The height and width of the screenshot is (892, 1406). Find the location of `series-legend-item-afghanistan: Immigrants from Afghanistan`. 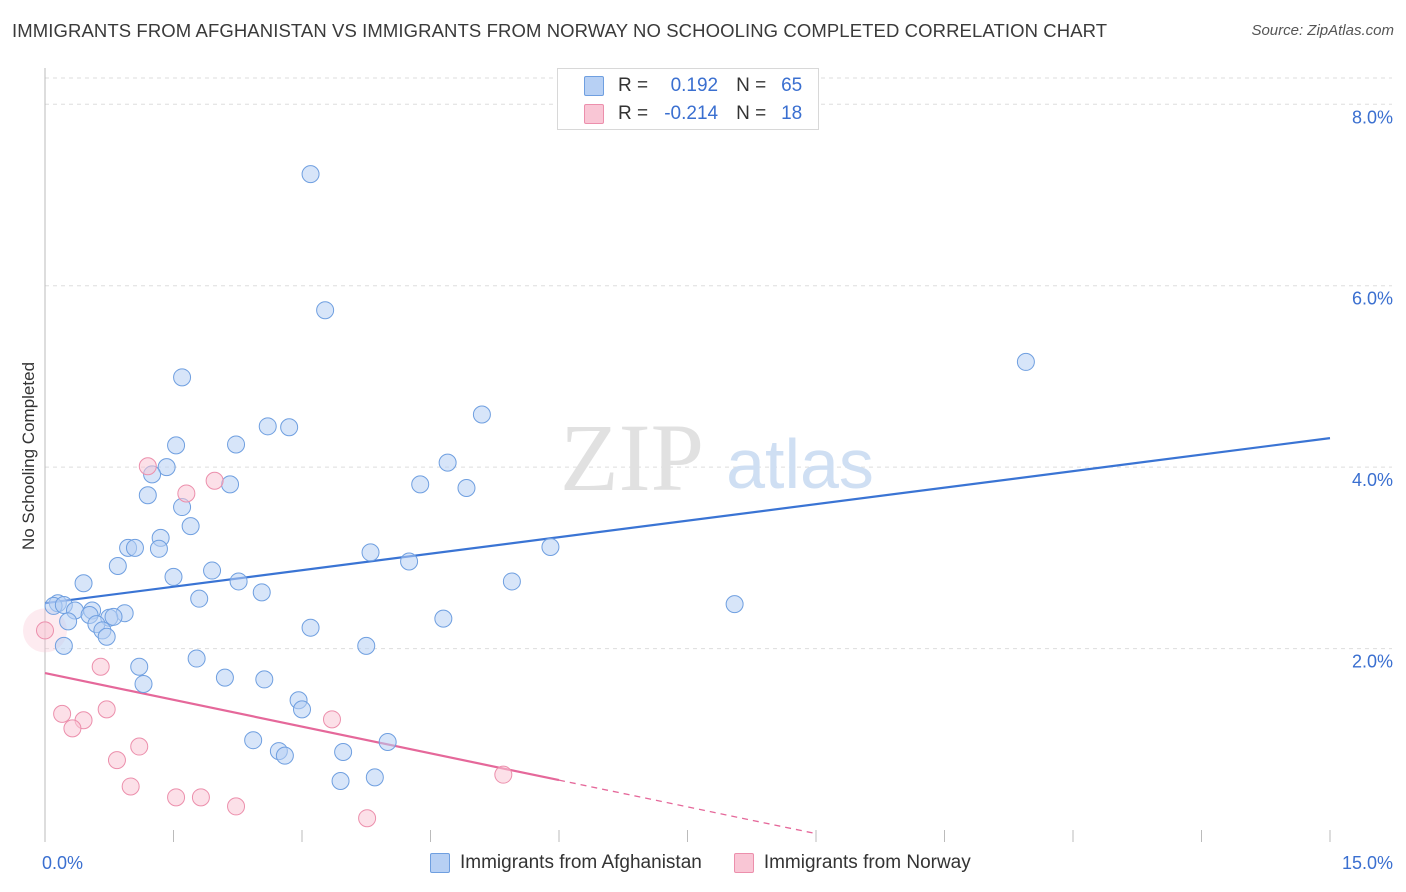

series-legend-item-afghanistan: Immigrants from Afghanistan is located at coordinates (566, 863).